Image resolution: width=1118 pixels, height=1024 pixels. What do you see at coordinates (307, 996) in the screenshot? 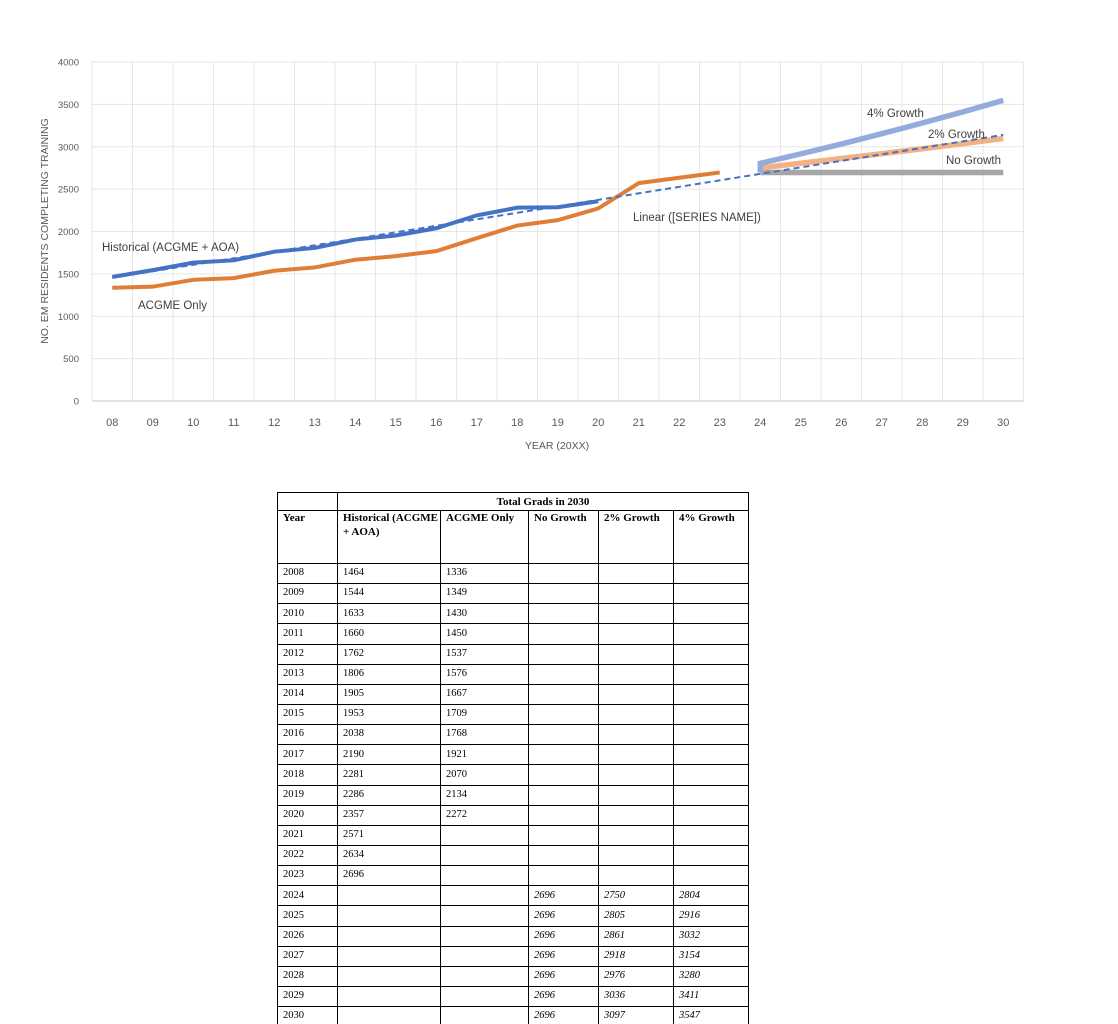
I see `year-cell: 2029` at bounding box center [307, 996].